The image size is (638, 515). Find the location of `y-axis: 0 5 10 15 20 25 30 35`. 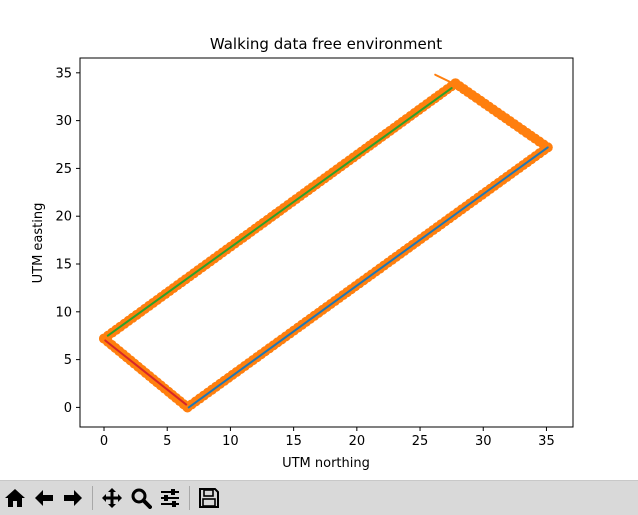

y-axis: 0 5 10 15 20 25 30 35 is located at coordinates (67, 241).